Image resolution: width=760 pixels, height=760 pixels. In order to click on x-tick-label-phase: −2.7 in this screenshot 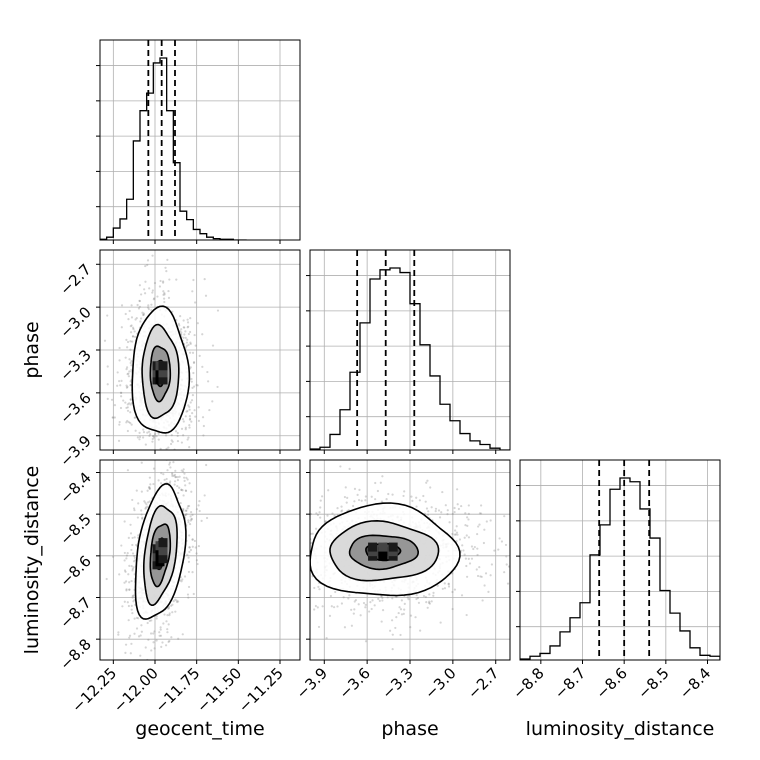, I will do `click(483, 683)`.